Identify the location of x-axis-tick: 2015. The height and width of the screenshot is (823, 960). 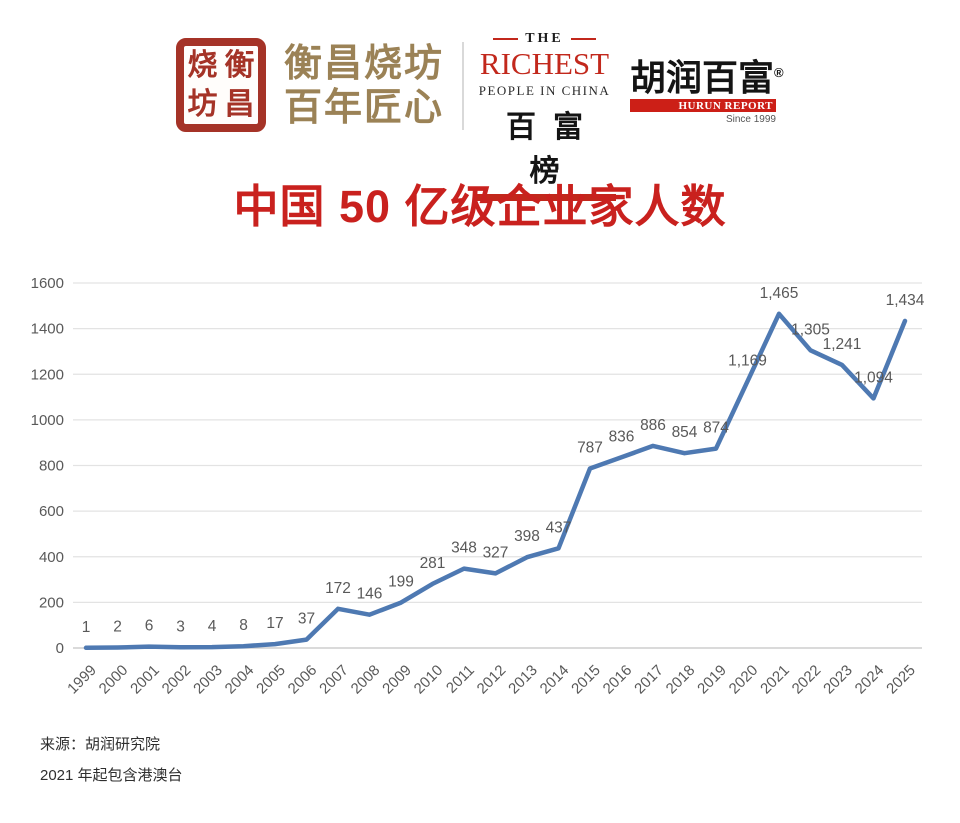
(586, 680).